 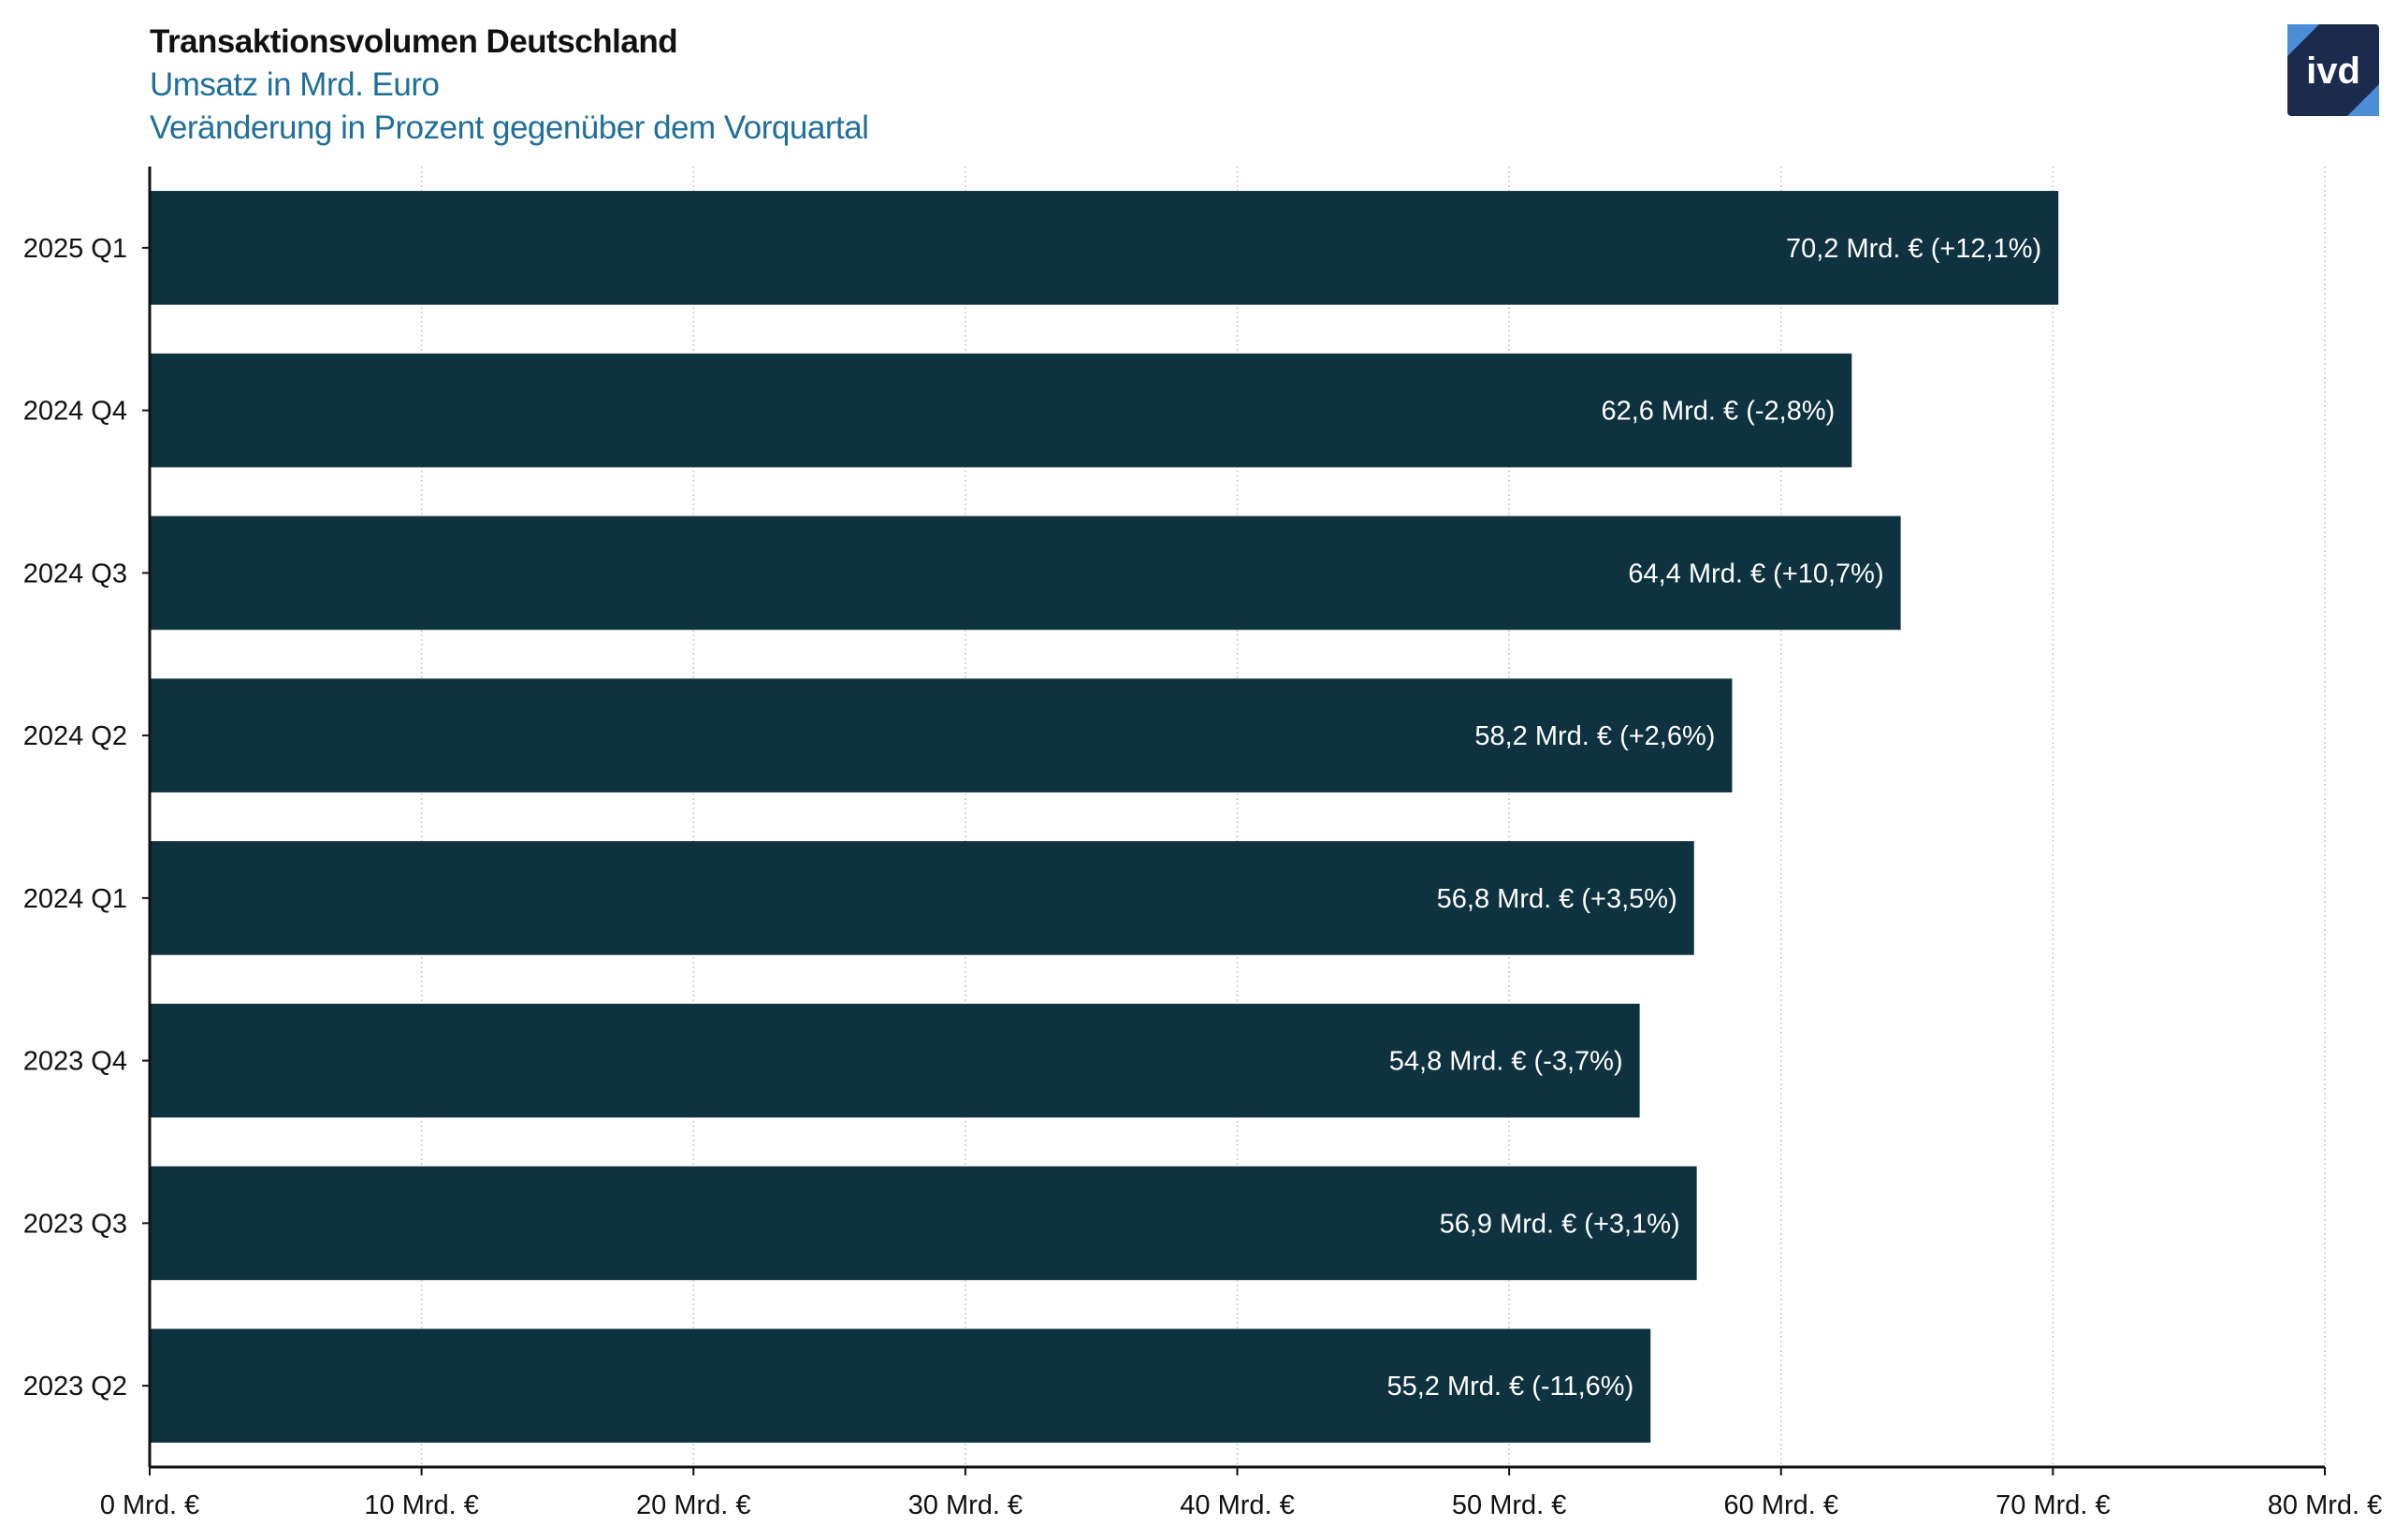 What do you see at coordinates (1781, 1505) in the screenshot?
I see `x-tick-label: 60 Mrd. €` at bounding box center [1781, 1505].